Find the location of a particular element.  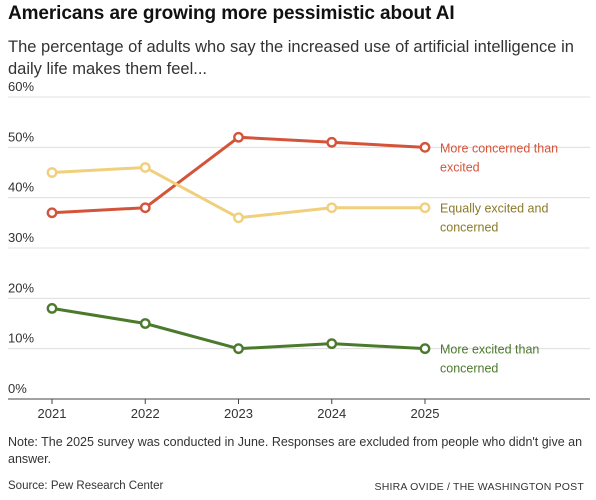

y-tick-label: 10% is located at coordinates (21, 338).